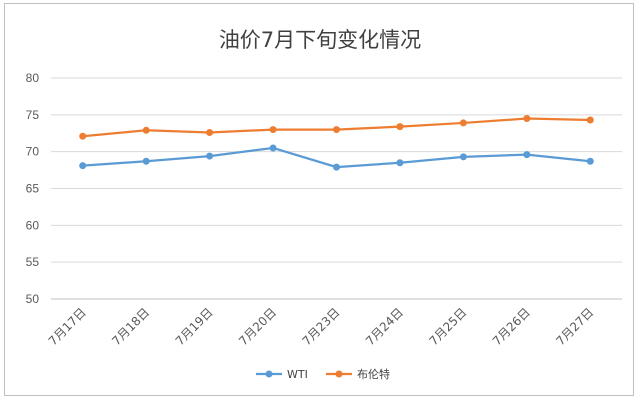  What do you see at coordinates (320, 40) in the screenshot?
I see `chart-title: 油价7月下旬变化情况` at bounding box center [320, 40].